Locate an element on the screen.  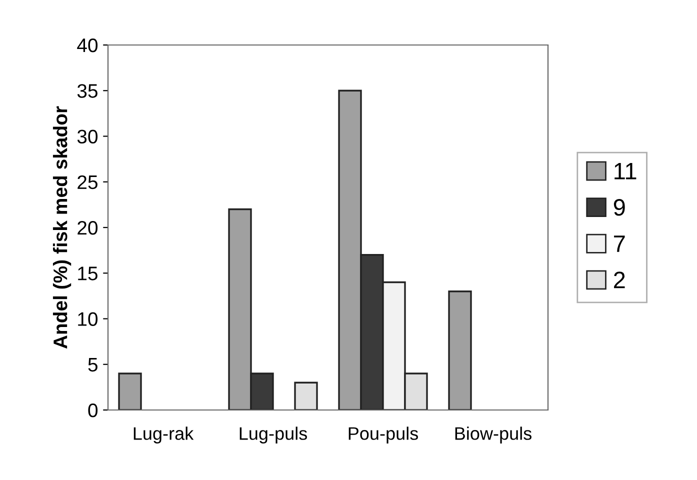
y-tick-label: 20 is located at coordinates (88, 227).